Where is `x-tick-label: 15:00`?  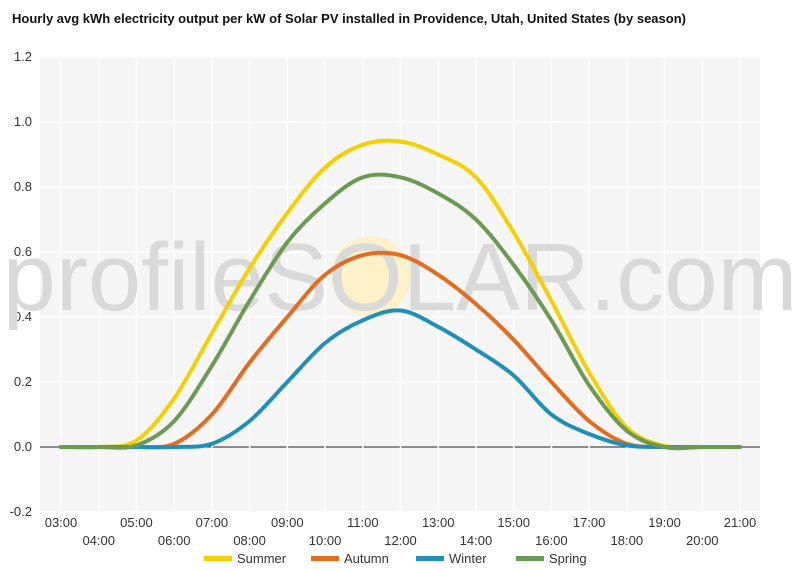
x-tick-label: 15:00 is located at coordinates (513, 522).